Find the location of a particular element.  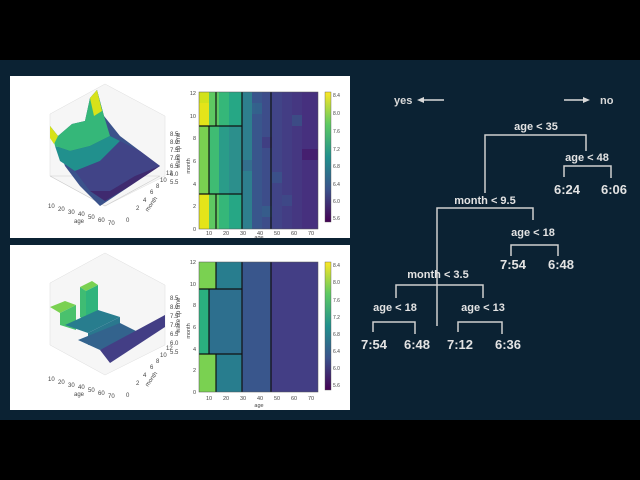

step-surface-z-label: wake up time is located at coordinates (179, 315).